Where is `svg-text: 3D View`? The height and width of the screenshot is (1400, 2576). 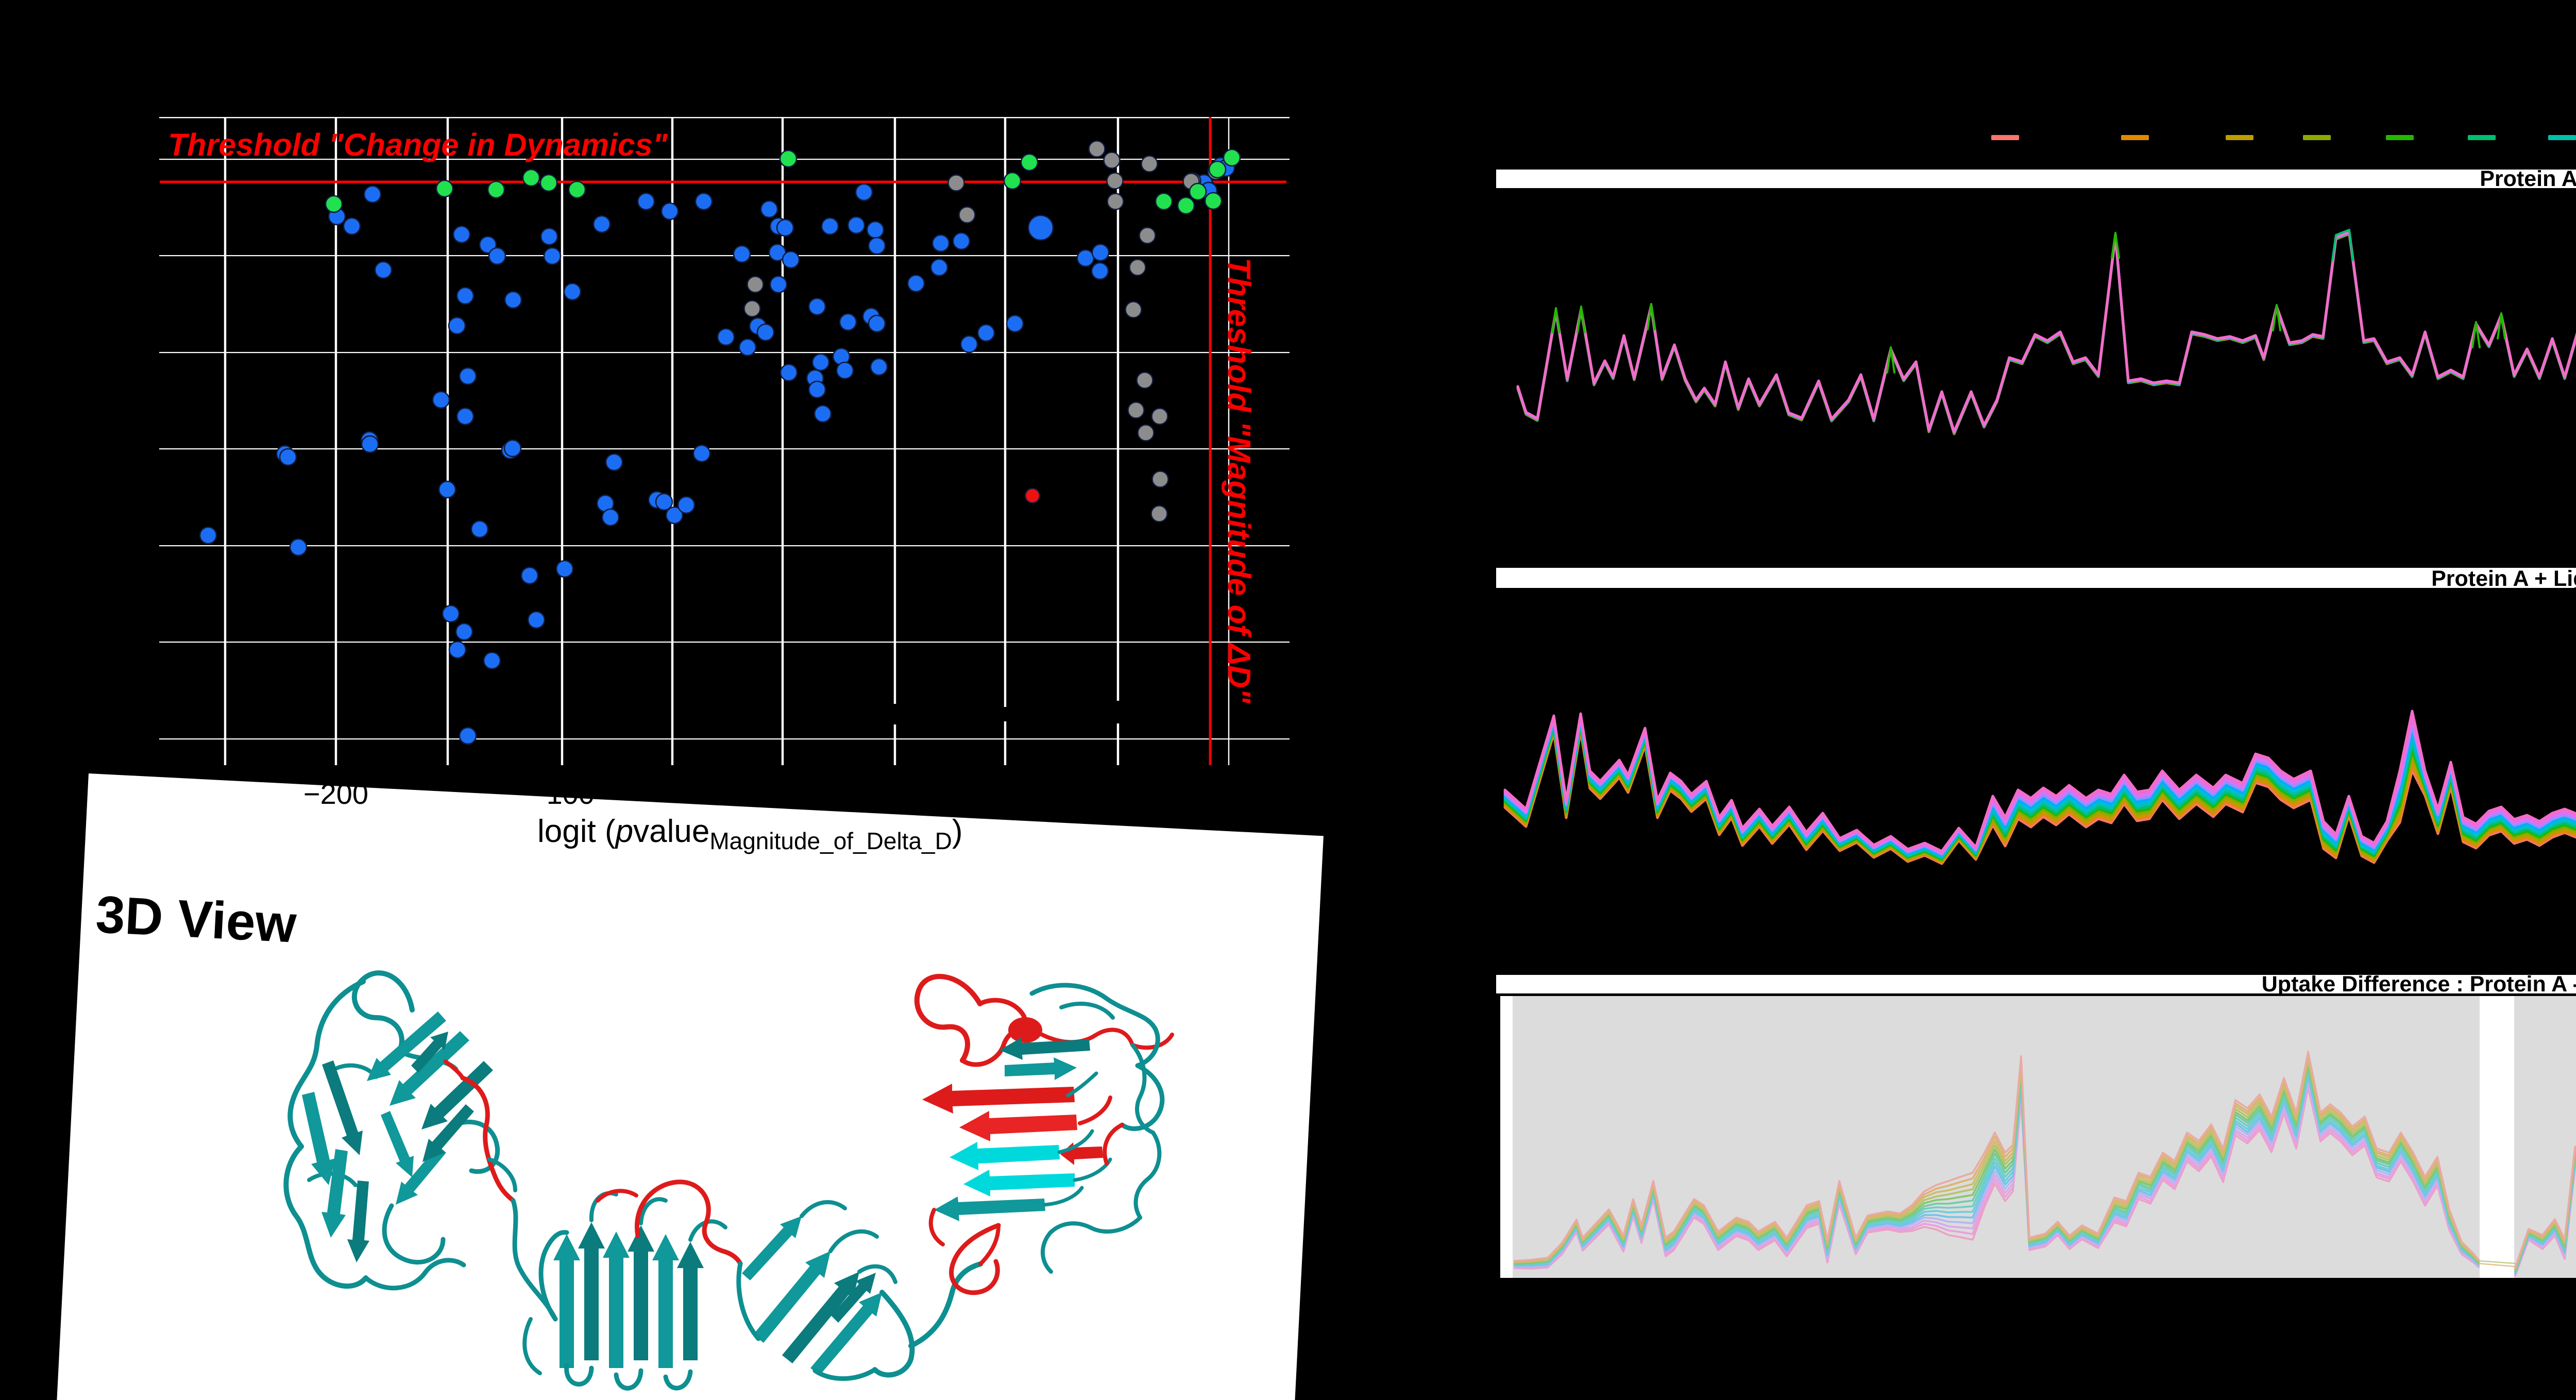 svg-text: 3D View is located at coordinates (196, 919).